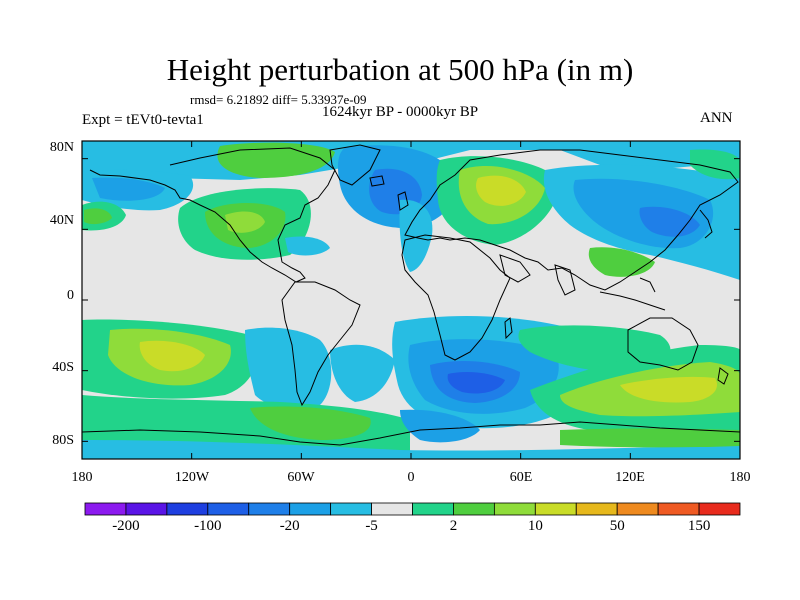 This screenshot has width=800, height=600. Describe the element at coordinates (617, 526) in the screenshot. I see `colorbar-label: 50` at that location.